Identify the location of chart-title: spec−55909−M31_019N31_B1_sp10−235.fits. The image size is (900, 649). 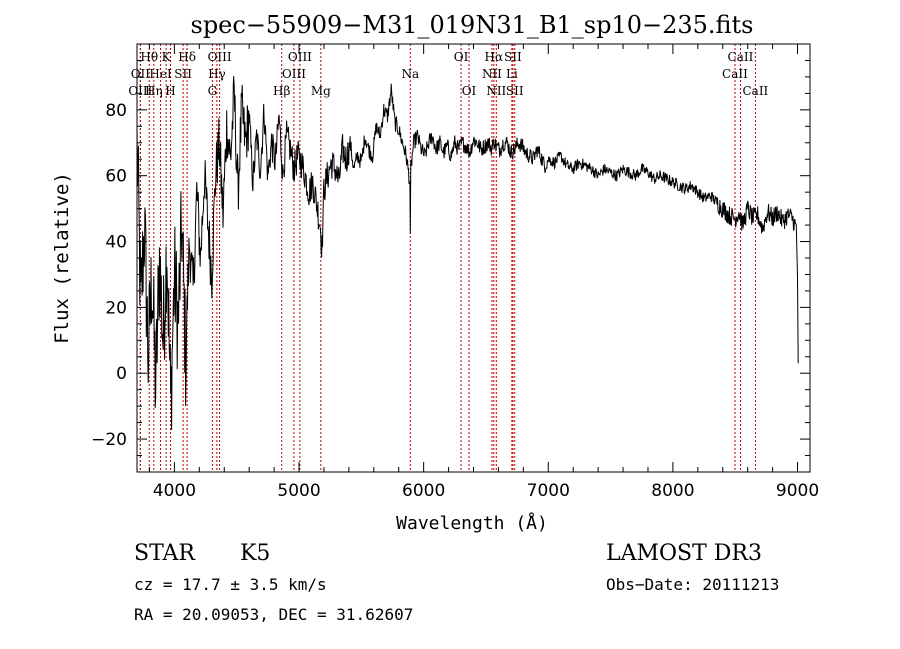
(472, 25).